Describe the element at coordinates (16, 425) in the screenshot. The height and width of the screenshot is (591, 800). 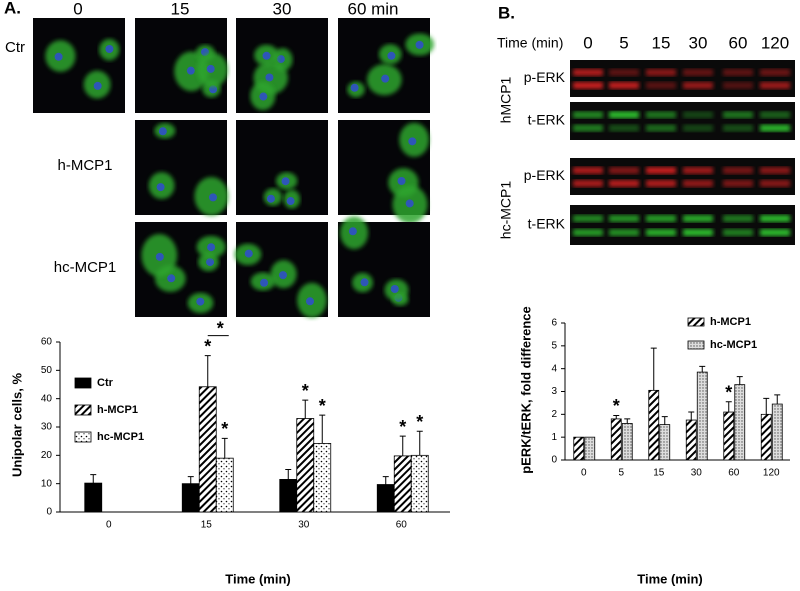
I see `y-axis-label: Unipolar cells, %` at that location.